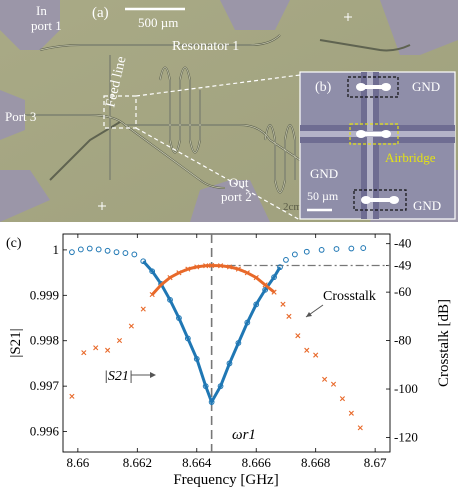  Describe the element at coordinates (309, 314) in the screenshot. I see `annotation-crosstalk-arrowhead` at that location.